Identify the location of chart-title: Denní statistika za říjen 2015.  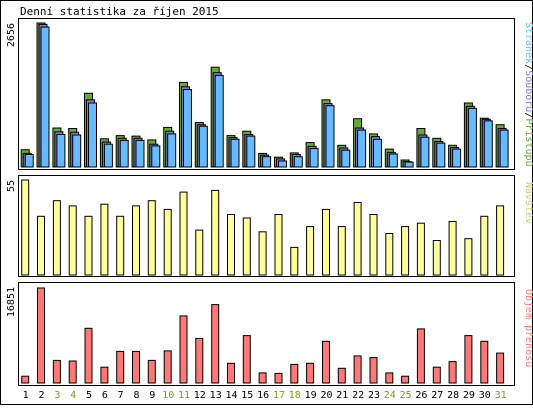
(119, 11).